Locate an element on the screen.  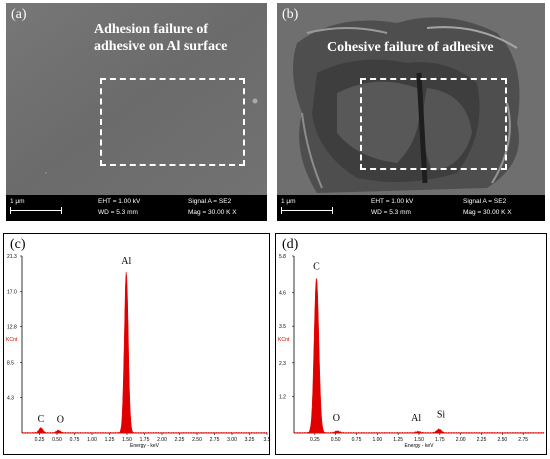
x-tick-label: 3.25 is located at coordinates (250, 440).